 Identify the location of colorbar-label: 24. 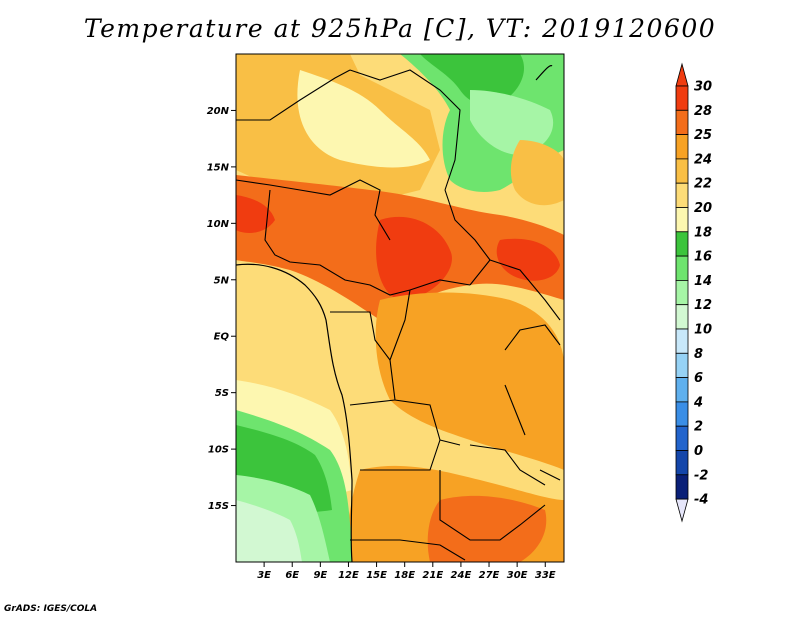
(703, 159).